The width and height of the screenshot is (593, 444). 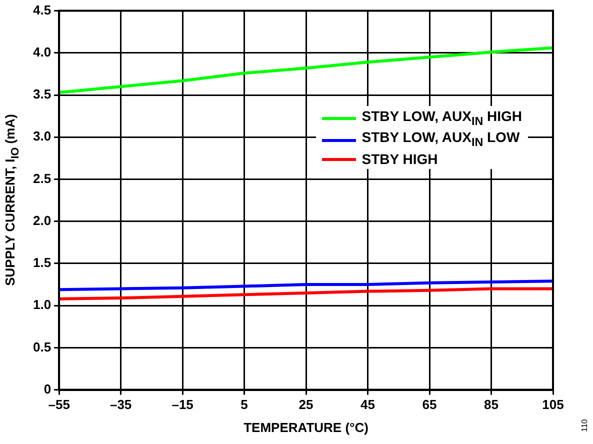 I want to click on x-tick-label: –55, so click(x=59, y=404).